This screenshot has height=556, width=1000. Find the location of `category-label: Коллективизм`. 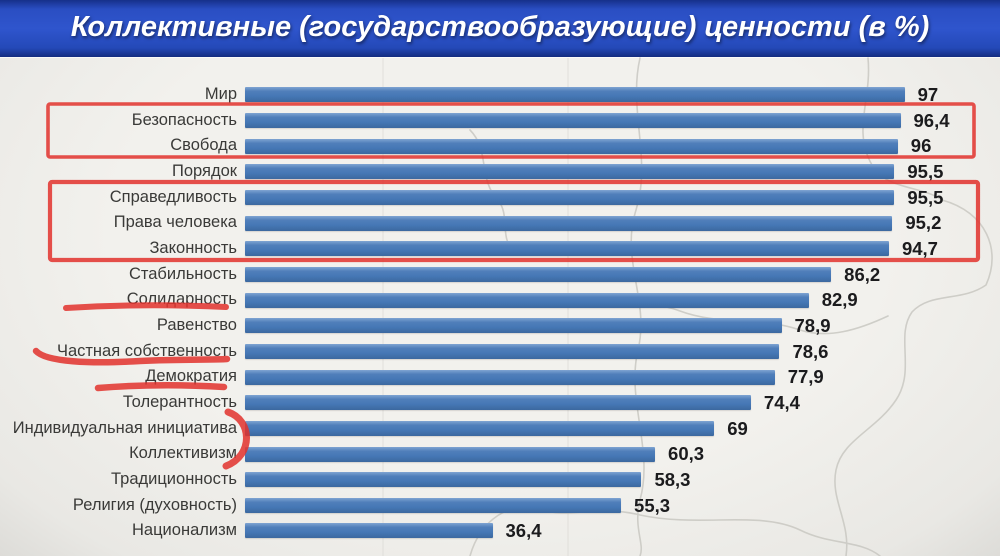

category-label: Коллективизм is located at coordinates (183, 453).